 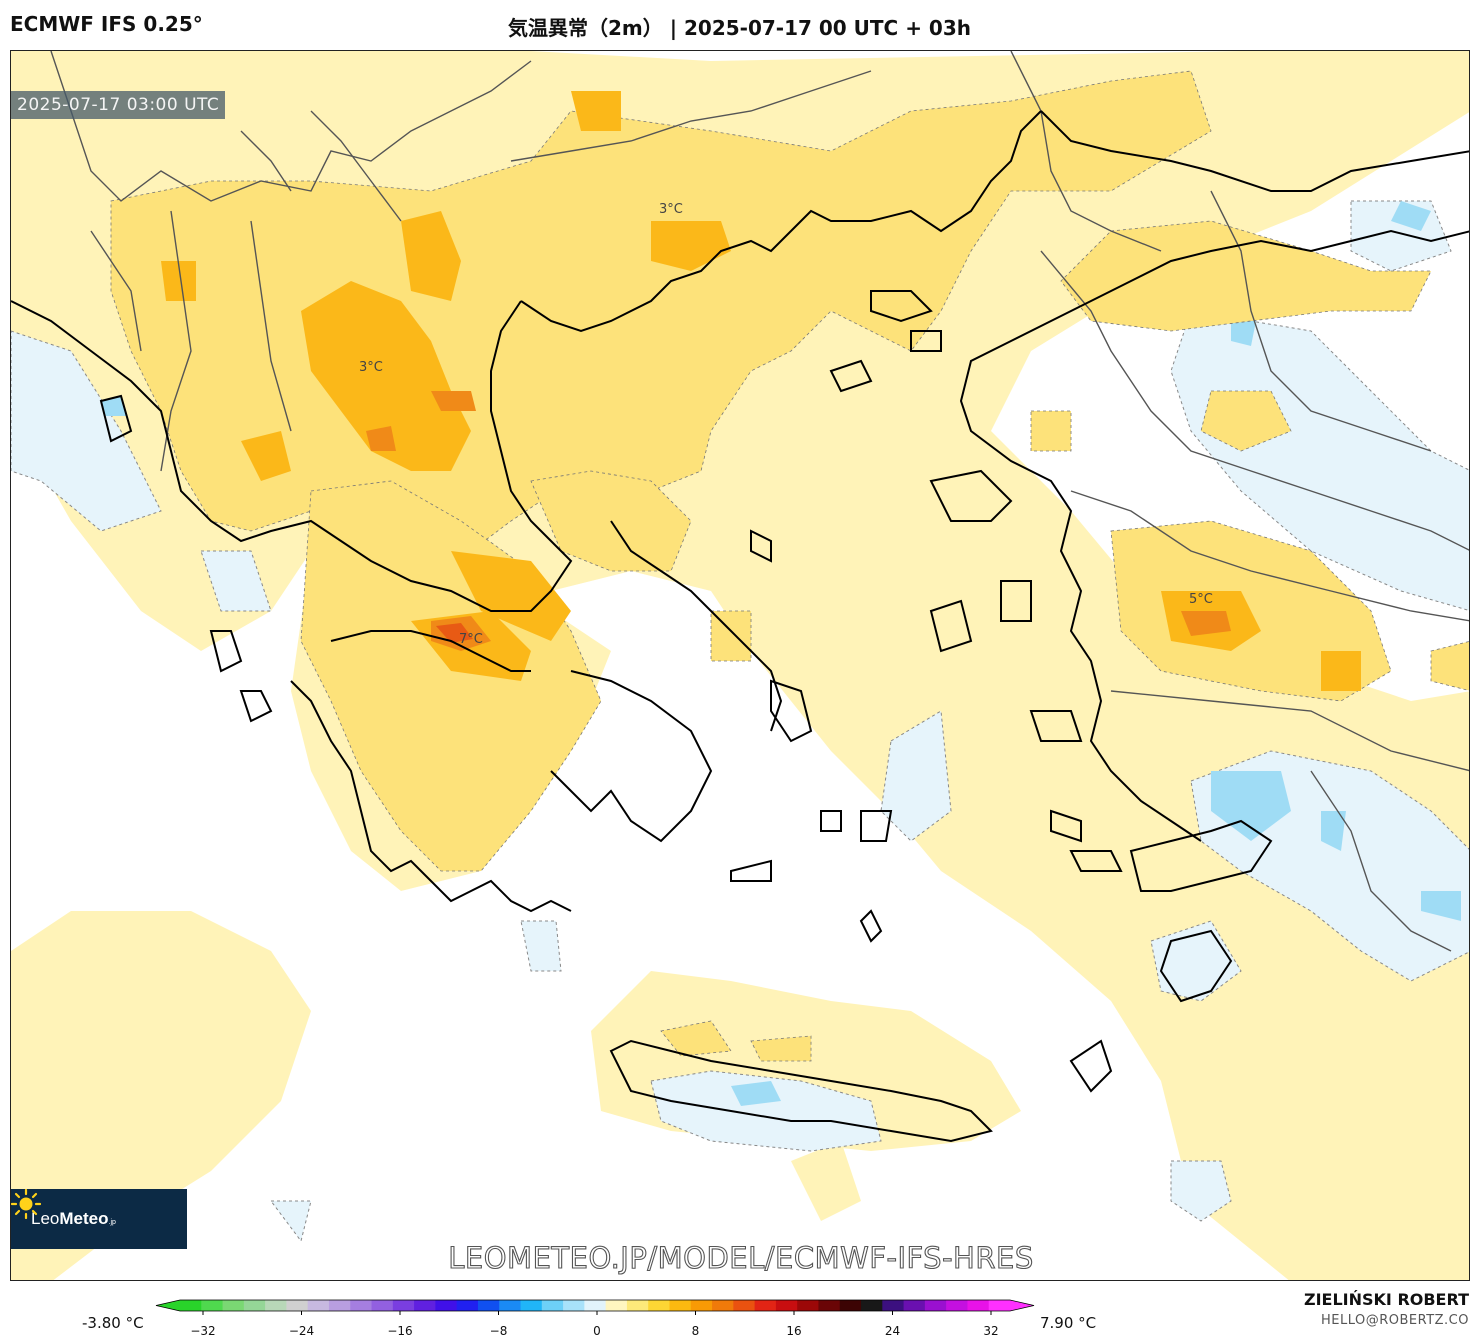 I want to click on anomaly-fill-hot, so click(x=798, y=521).